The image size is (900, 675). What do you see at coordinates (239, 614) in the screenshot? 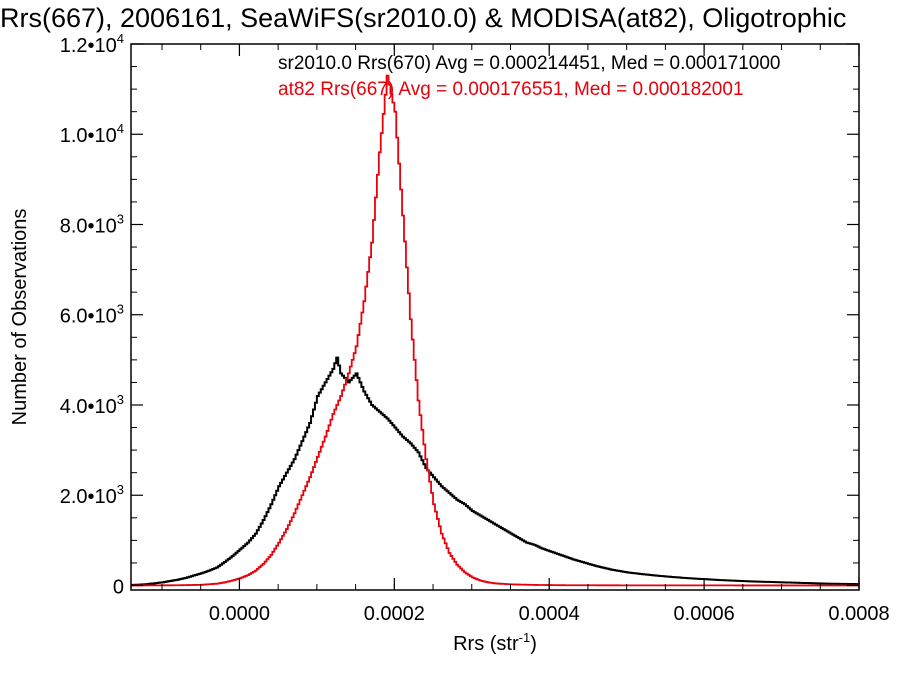
I see `x-tick-label: 0.0000` at bounding box center [239, 614].